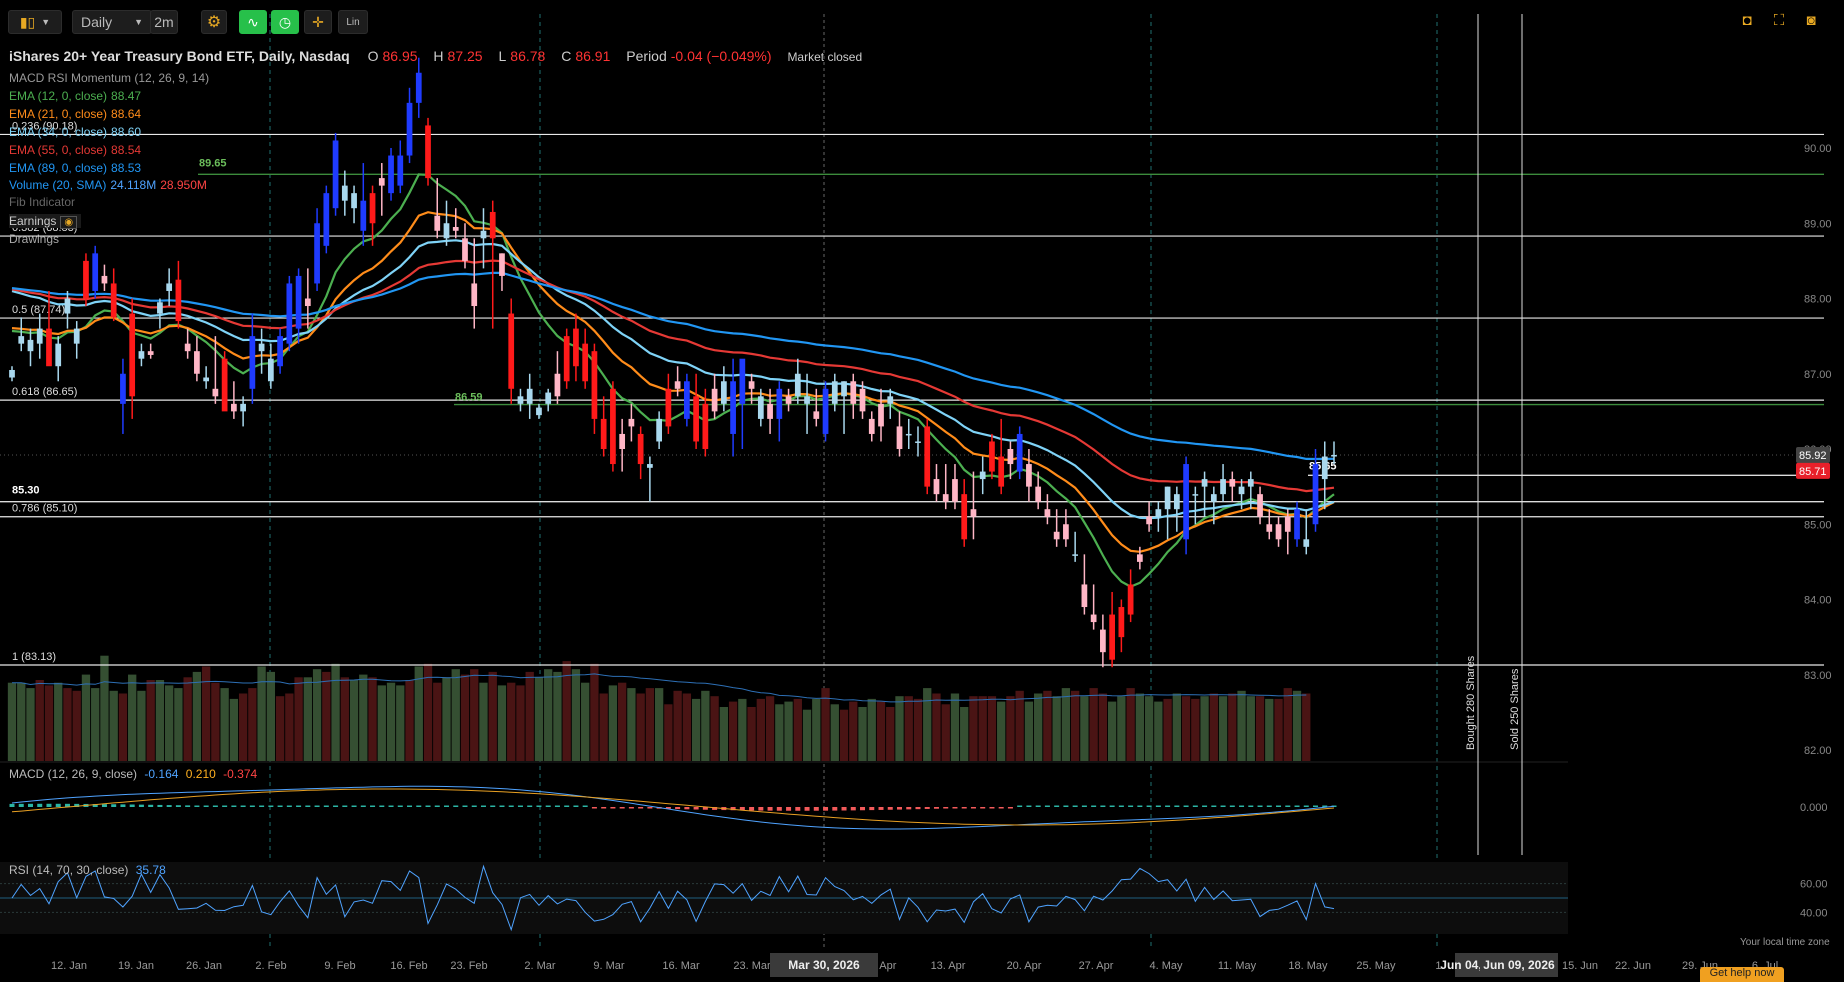  I want to click on indicator-row: Fib Indicator, so click(44, 202).